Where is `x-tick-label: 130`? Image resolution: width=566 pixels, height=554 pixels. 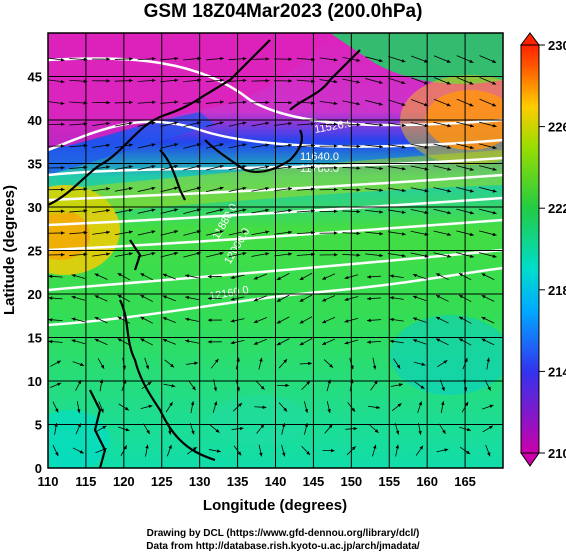
x-tick-label: 130 is located at coordinates (200, 481).